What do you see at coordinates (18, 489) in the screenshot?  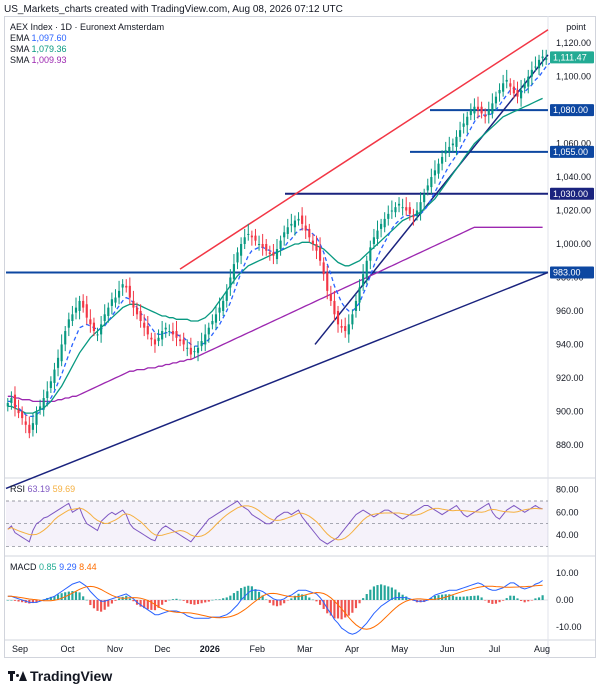 I see `rsi-label: RSI` at bounding box center [18, 489].